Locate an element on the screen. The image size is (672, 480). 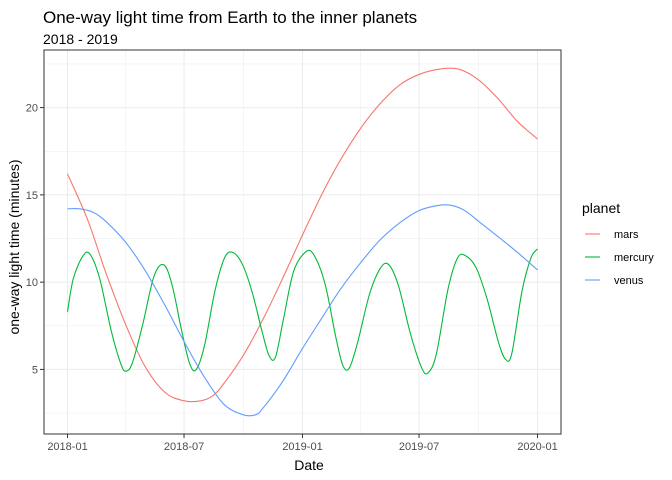
y-tick-label: 5 is located at coordinates (35, 370).